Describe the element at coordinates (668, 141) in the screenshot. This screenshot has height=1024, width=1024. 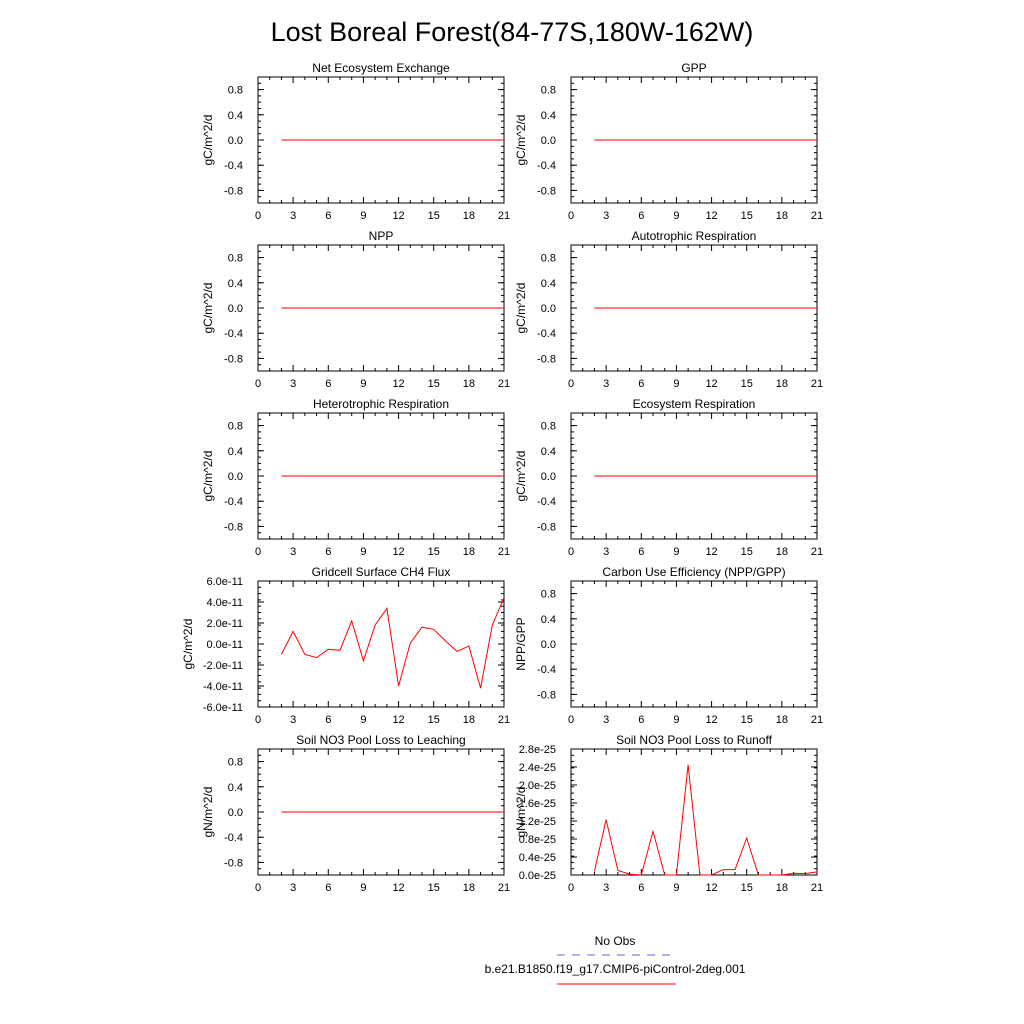
I see `chart-panel: GPP 0 3 6 9 12 15 18 21 0.8 0.4 0.0 -0.4 -0.8 gC/m^2/d` at that location.